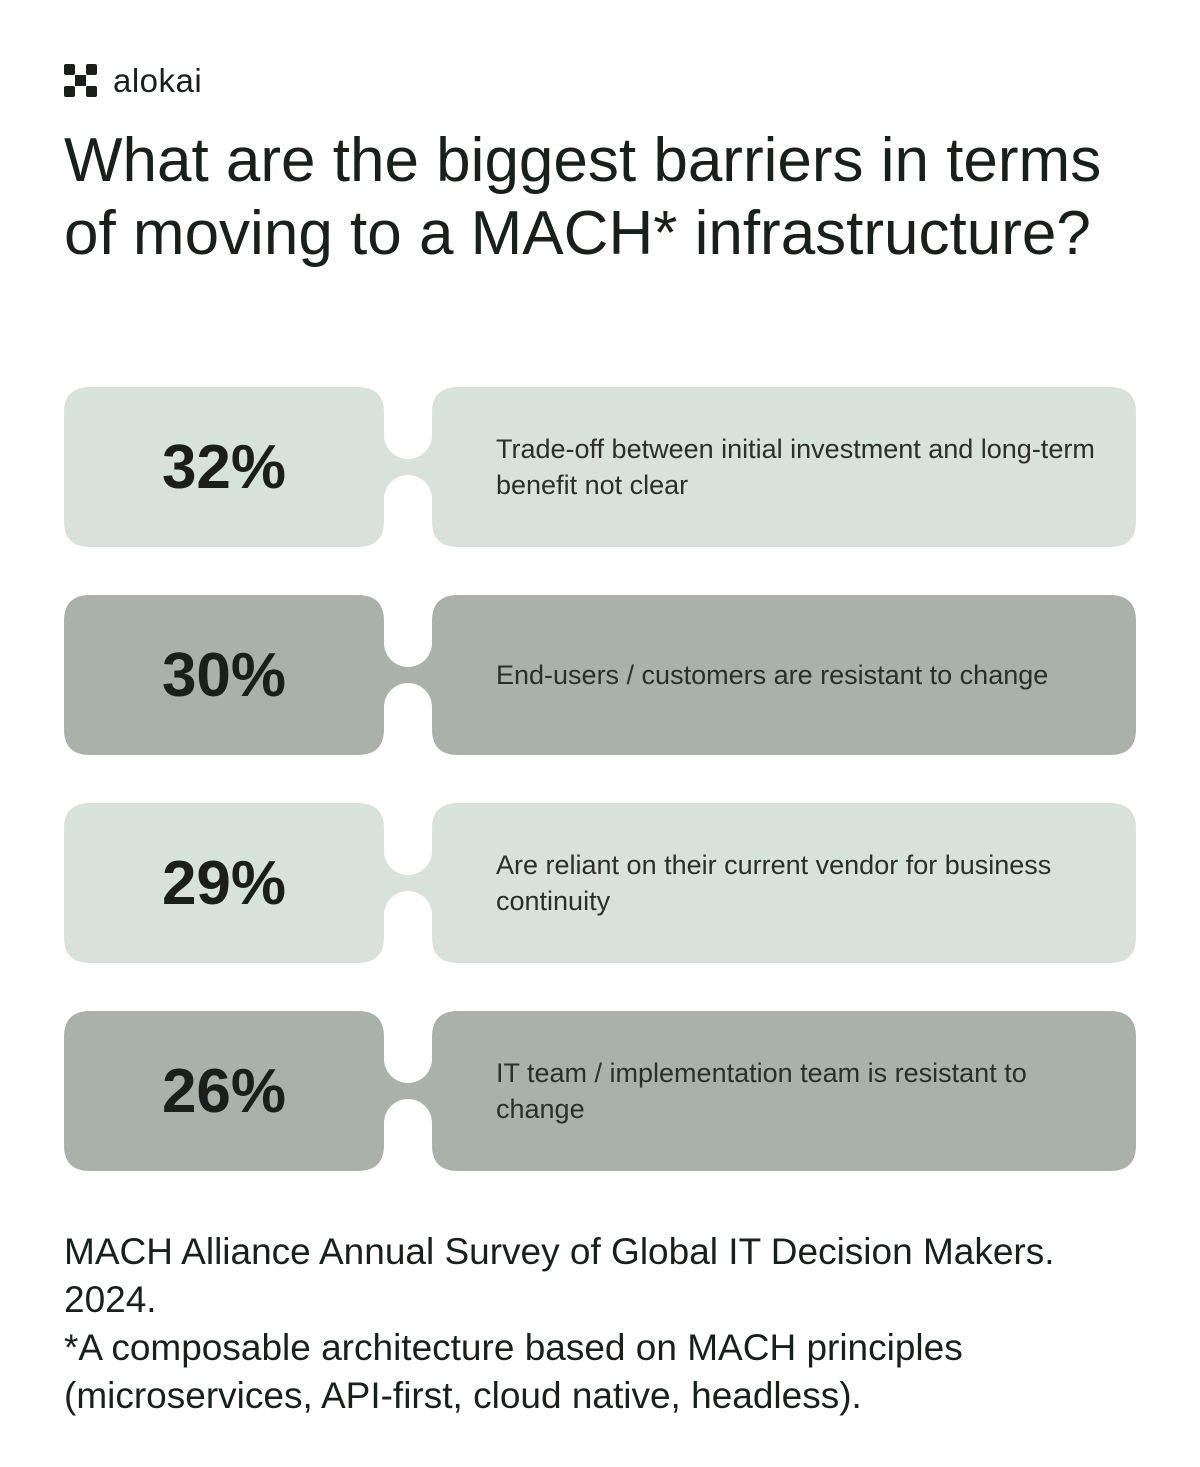 This screenshot has height=1467, width=1200. I want to click on brand-logo: alokai, so click(133, 80).